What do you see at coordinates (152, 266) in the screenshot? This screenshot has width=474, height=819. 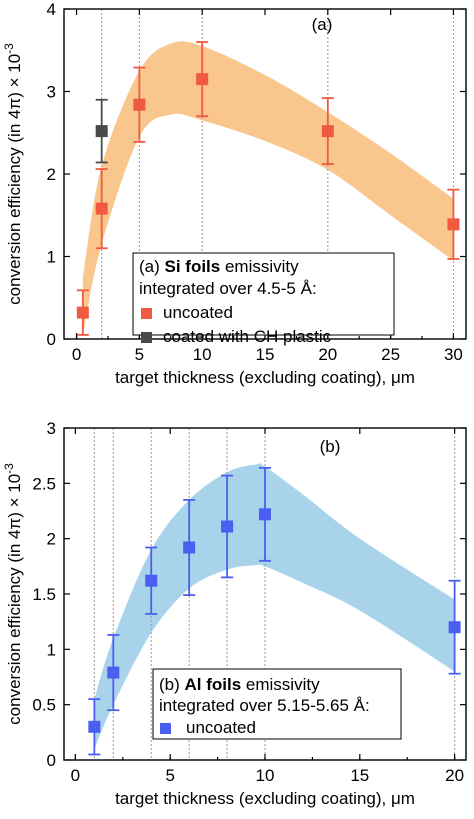 I see `panel-a-legend-title-prefix: (a)` at bounding box center [152, 266].